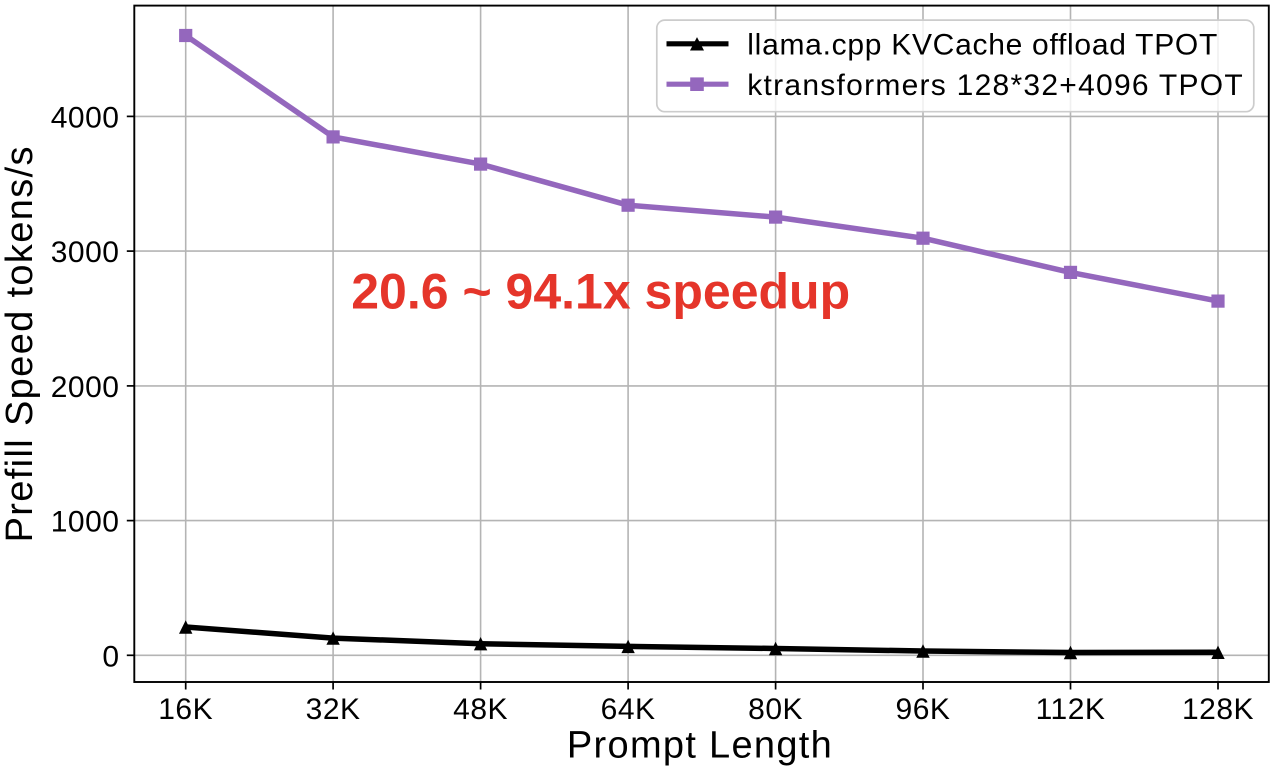 The image size is (1280, 770). I want to click on svg-text: 2000, so click(85, 387).